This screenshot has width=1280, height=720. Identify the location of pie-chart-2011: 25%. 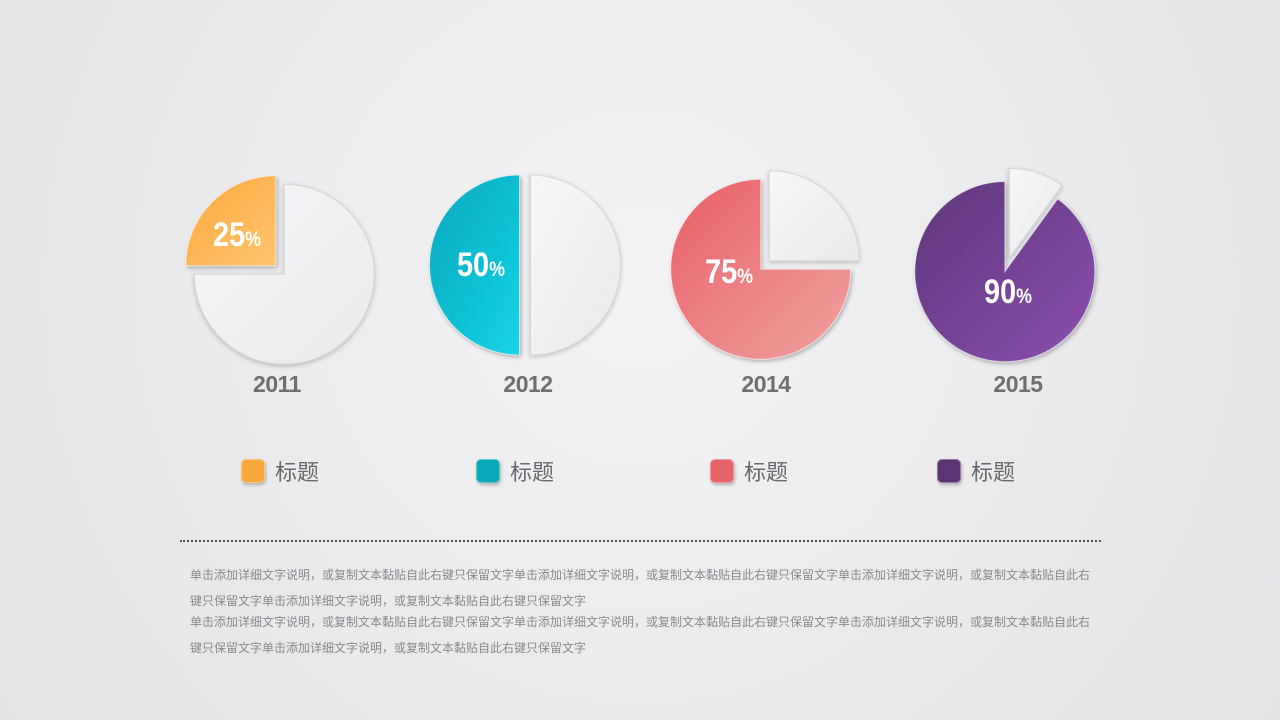
(280, 270).